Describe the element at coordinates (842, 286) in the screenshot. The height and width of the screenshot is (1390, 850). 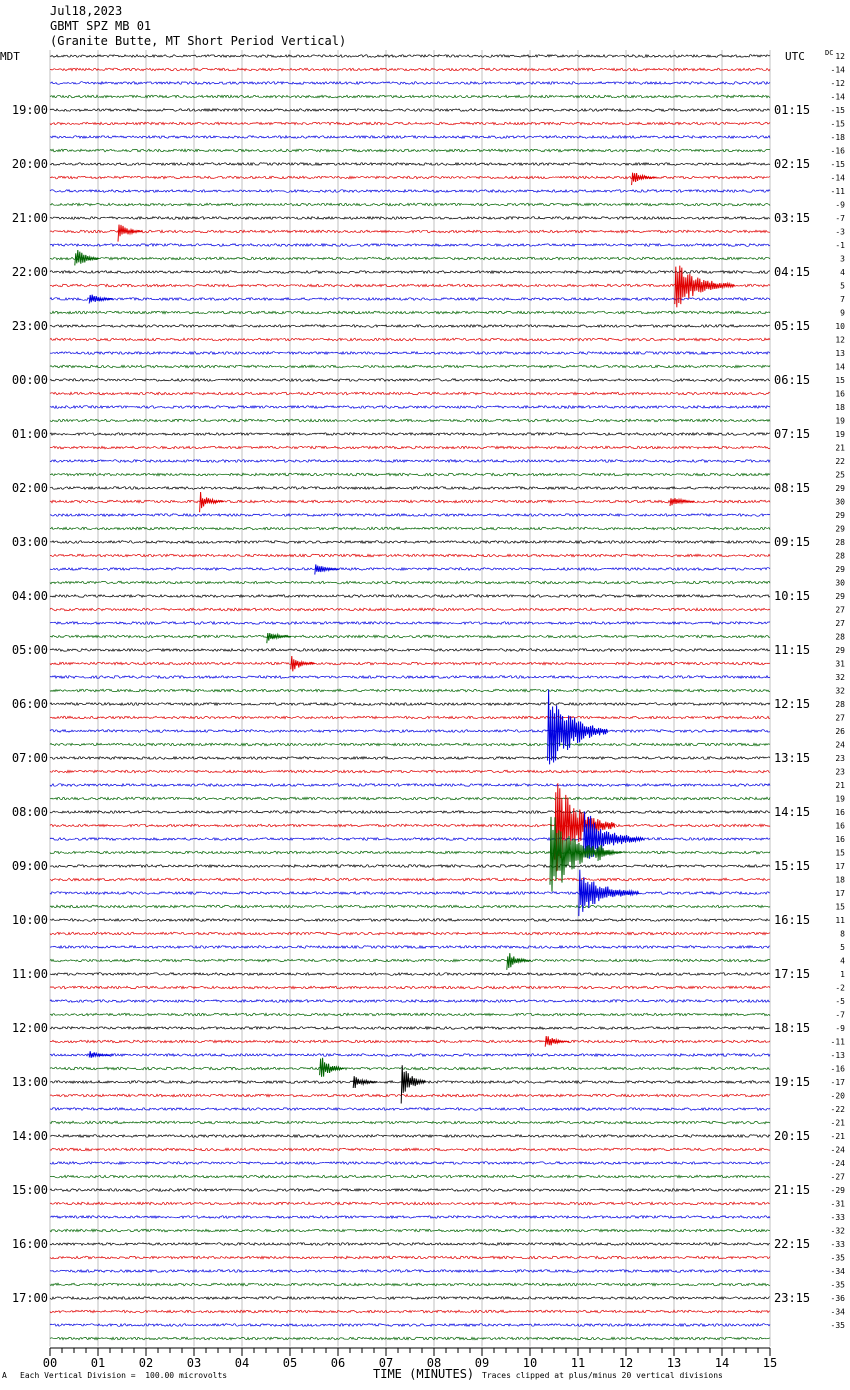
I see `dc-offset-value: 5` at that location.